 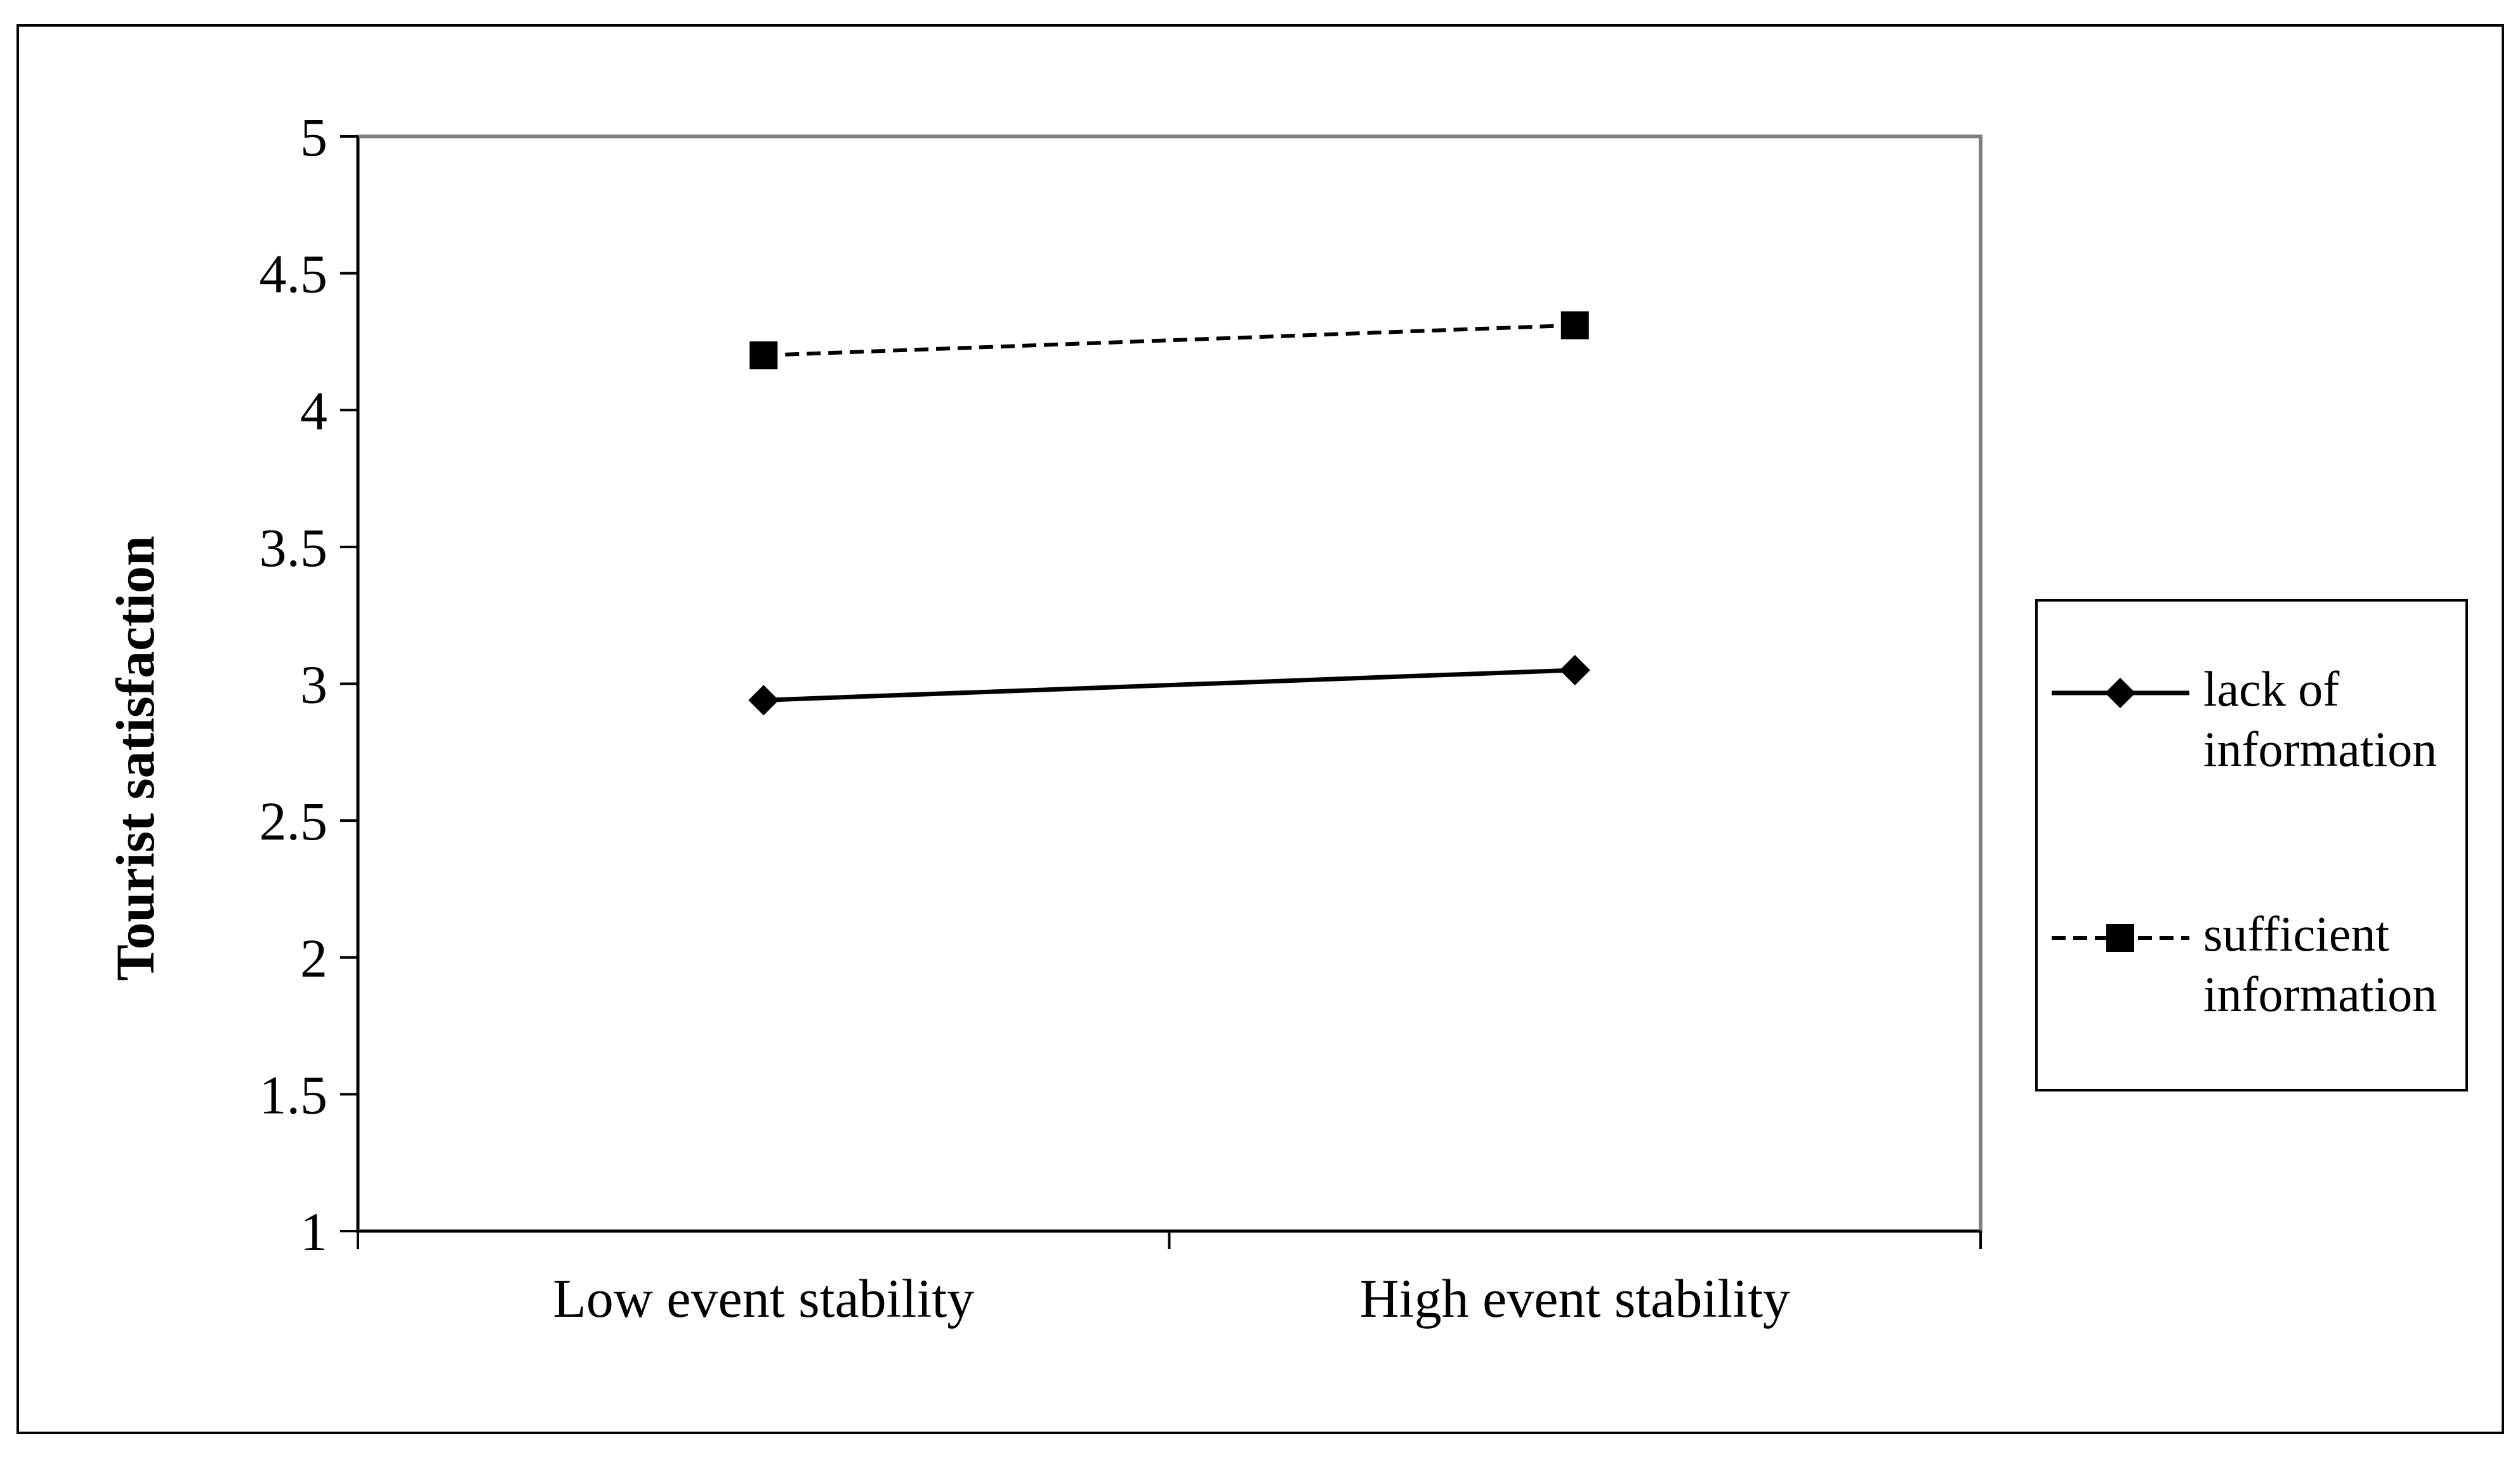 I want to click on legend-label: sufficient, so click(x=2296, y=933).